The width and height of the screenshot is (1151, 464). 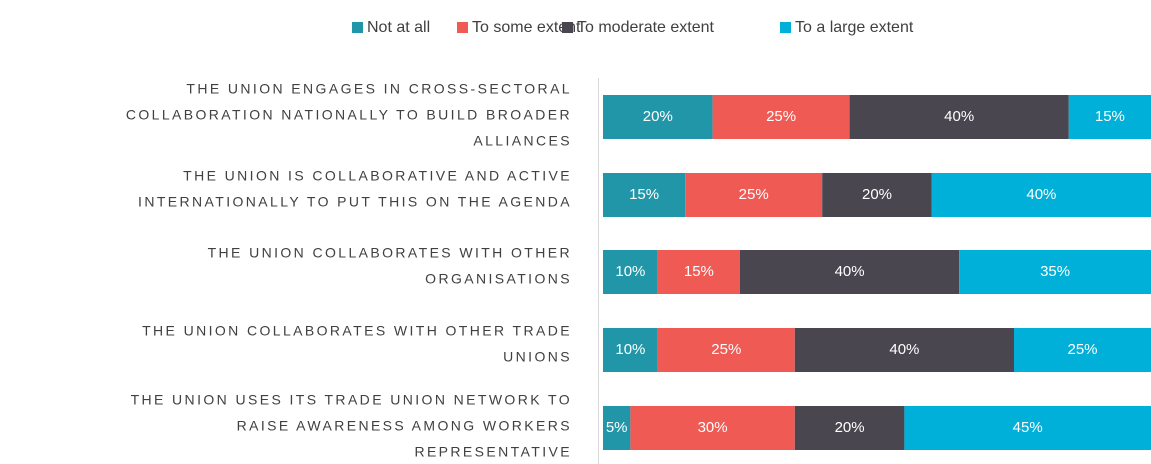 I want to click on category-label: RAISE AWARENESS AMONG WORKERS, so click(x=404, y=426).